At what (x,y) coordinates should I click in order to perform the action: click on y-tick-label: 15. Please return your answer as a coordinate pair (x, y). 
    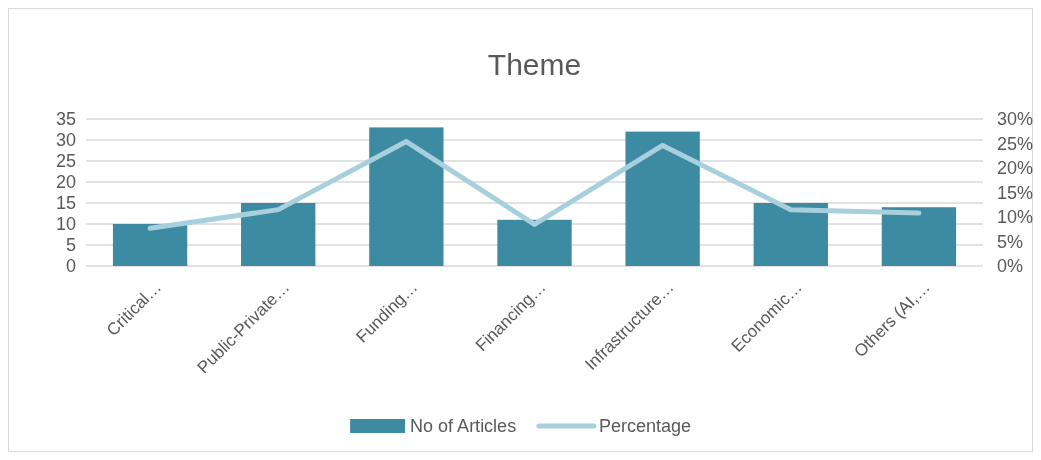
    Looking at the image, I should click on (65, 203).